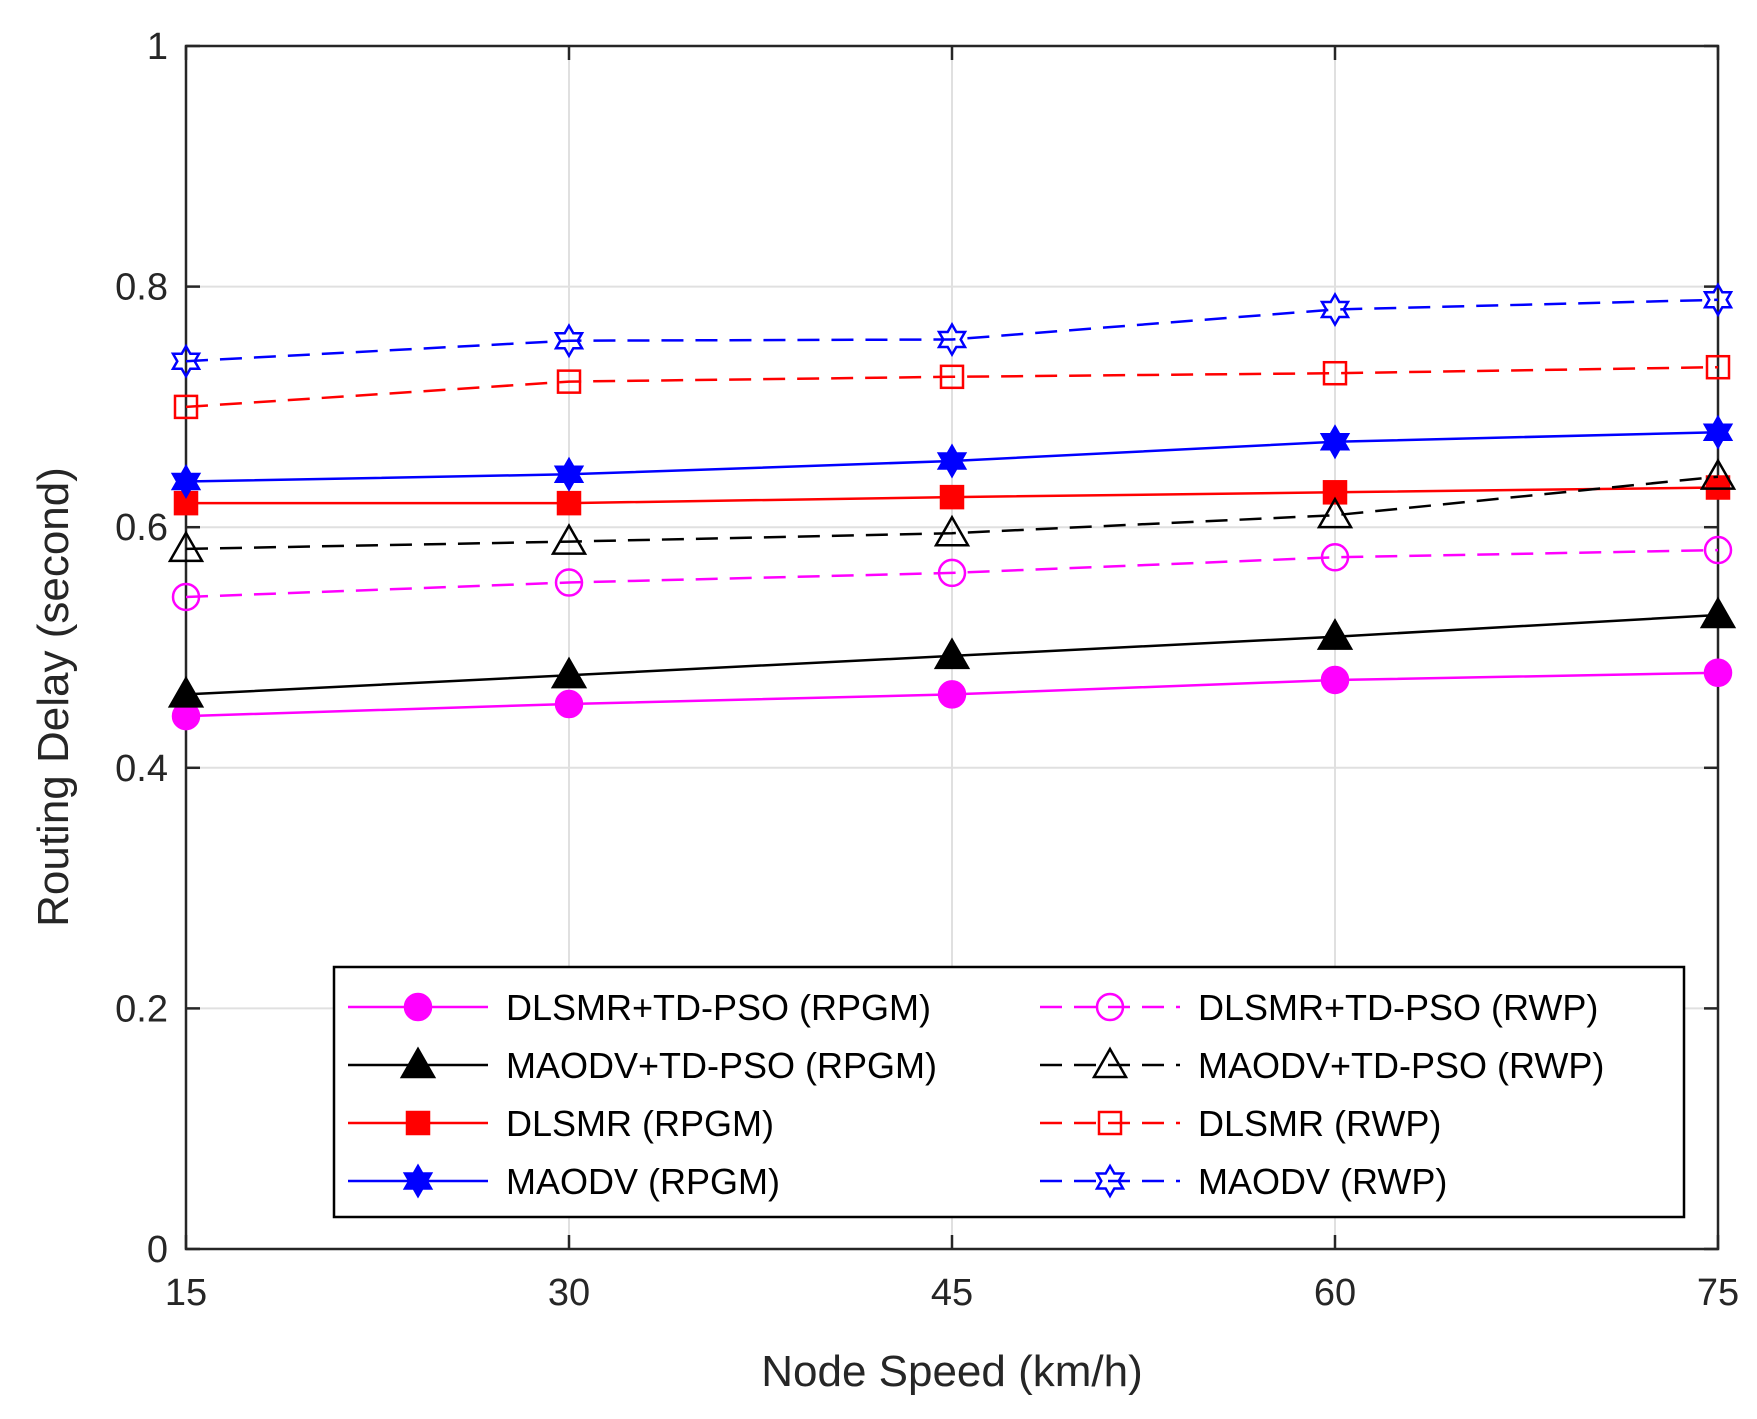 This screenshot has height=1419, width=1757. I want to click on legend-entry: MAODV (RWP), so click(1243, 1181).